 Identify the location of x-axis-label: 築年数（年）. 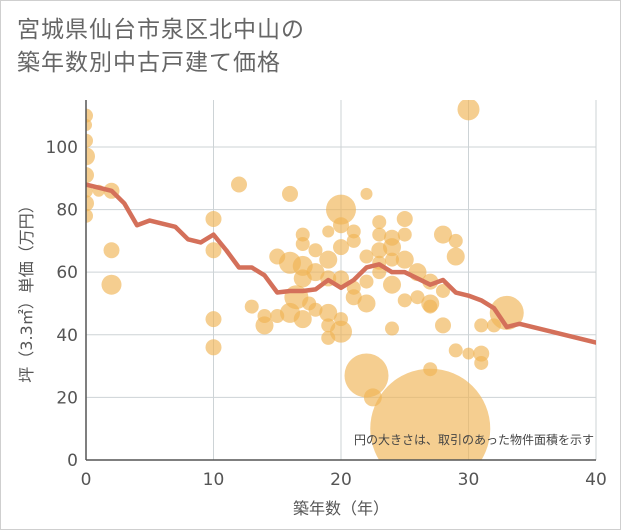
(341, 508).